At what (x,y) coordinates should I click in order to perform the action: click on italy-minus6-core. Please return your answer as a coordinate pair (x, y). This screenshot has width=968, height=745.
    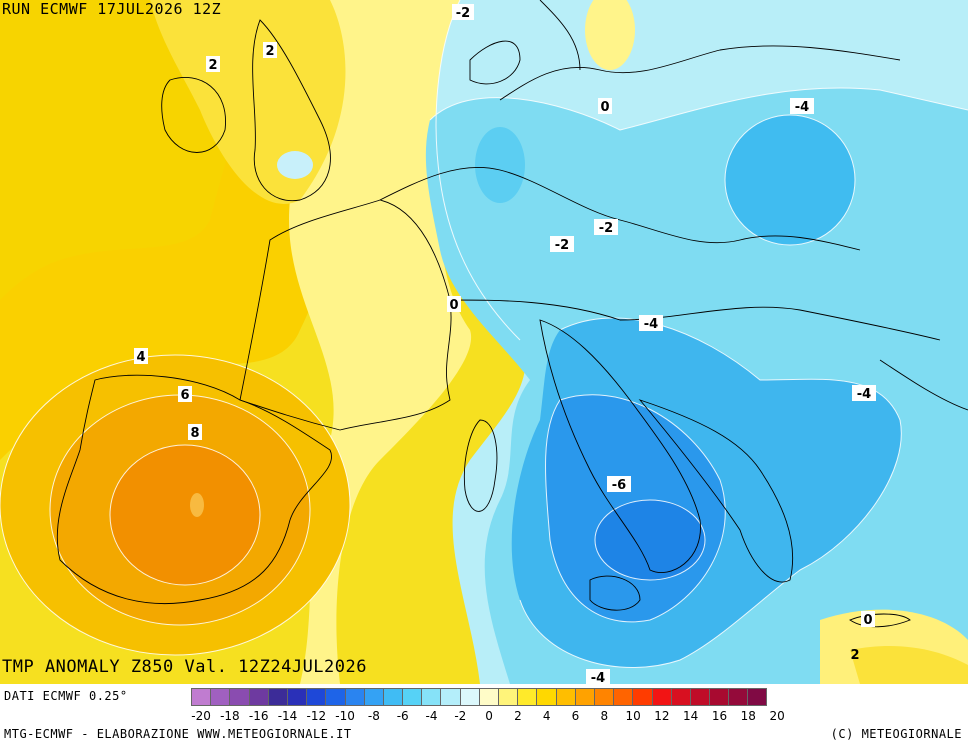
    Looking at the image, I should click on (650, 540).